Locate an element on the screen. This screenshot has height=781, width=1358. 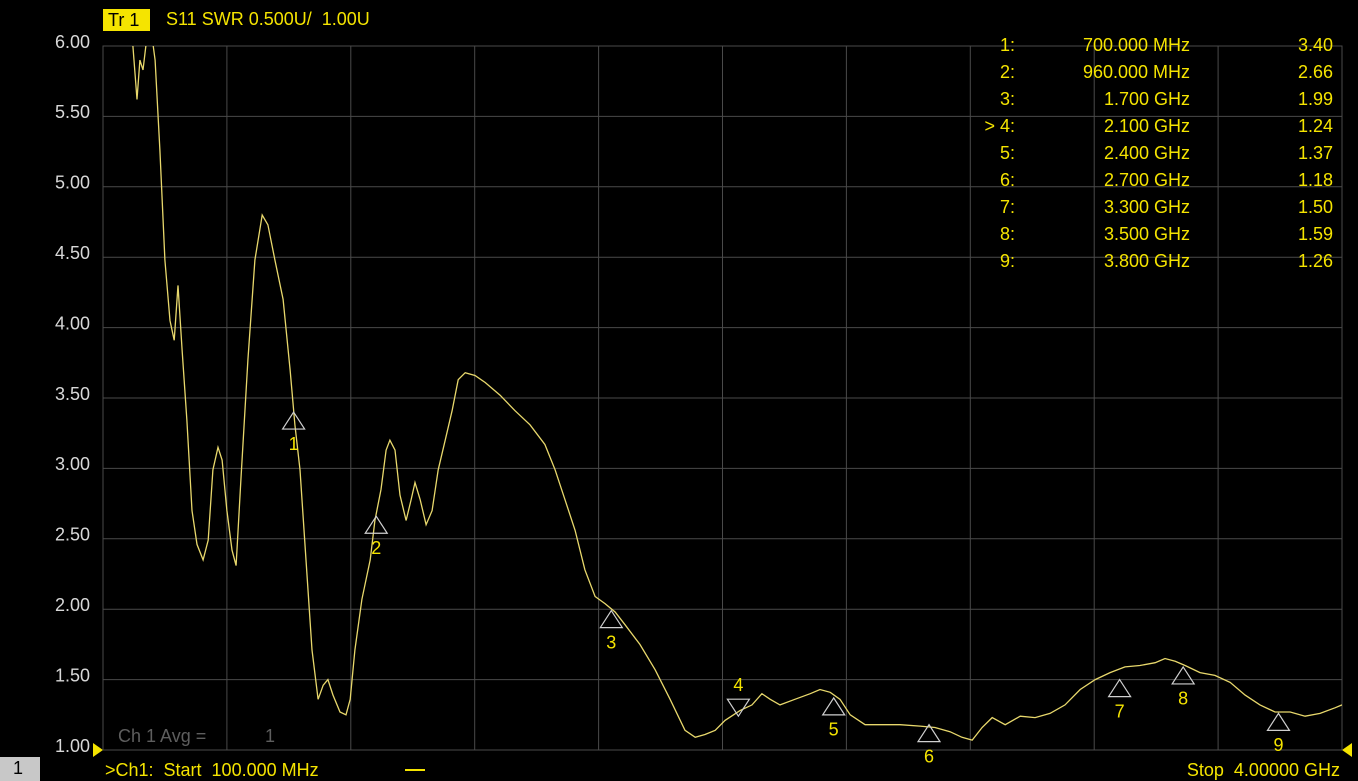
marker-number: 9 is located at coordinates (1278, 745).